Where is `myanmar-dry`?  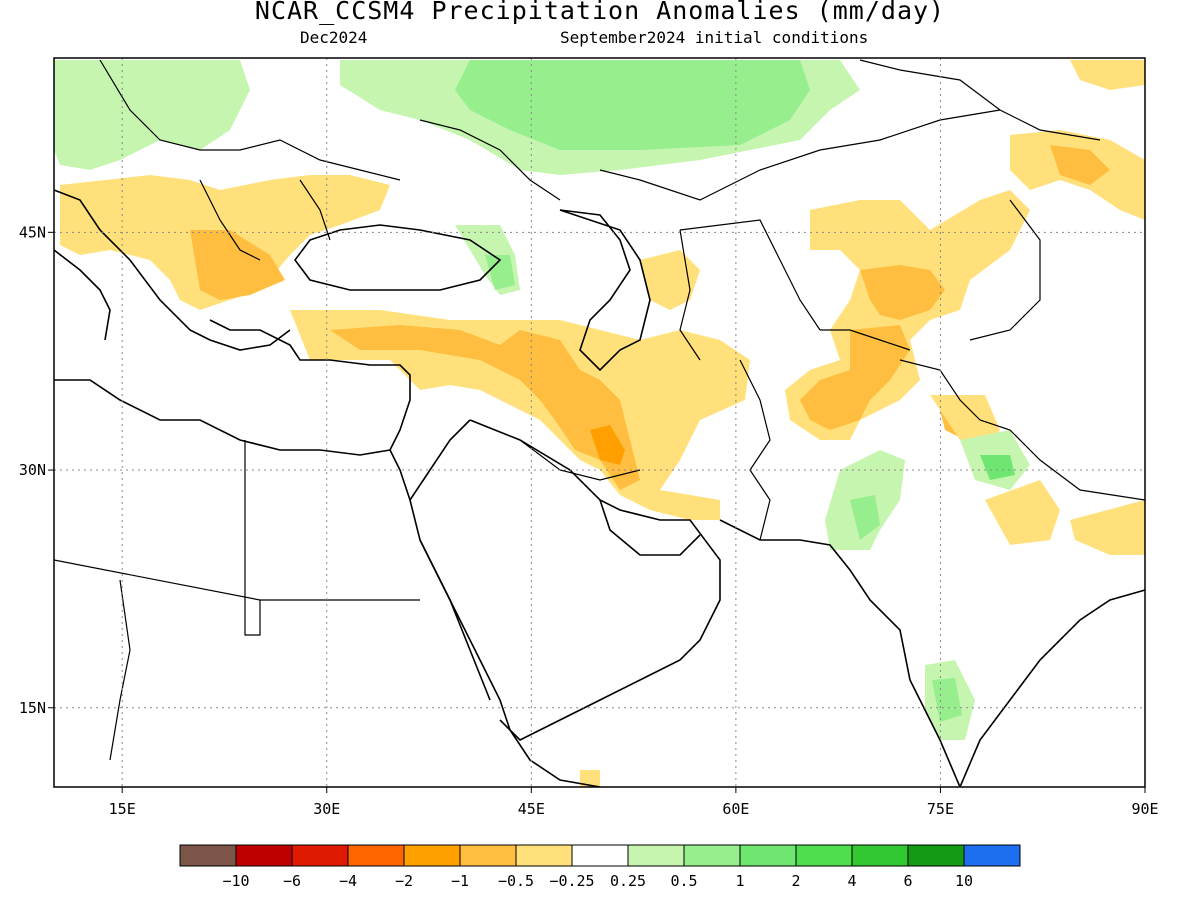
myanmar-dry is located at coordinates (1107, 527).